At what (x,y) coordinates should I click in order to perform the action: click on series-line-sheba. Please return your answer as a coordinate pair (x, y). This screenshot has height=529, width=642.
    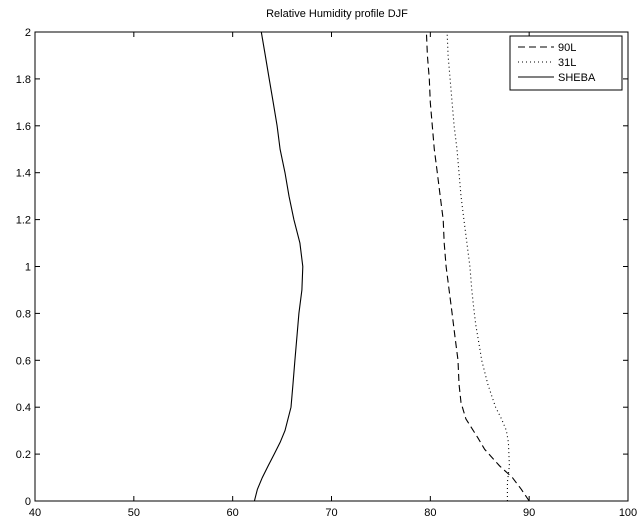
    Looking at the image, I should click on (278, 266).